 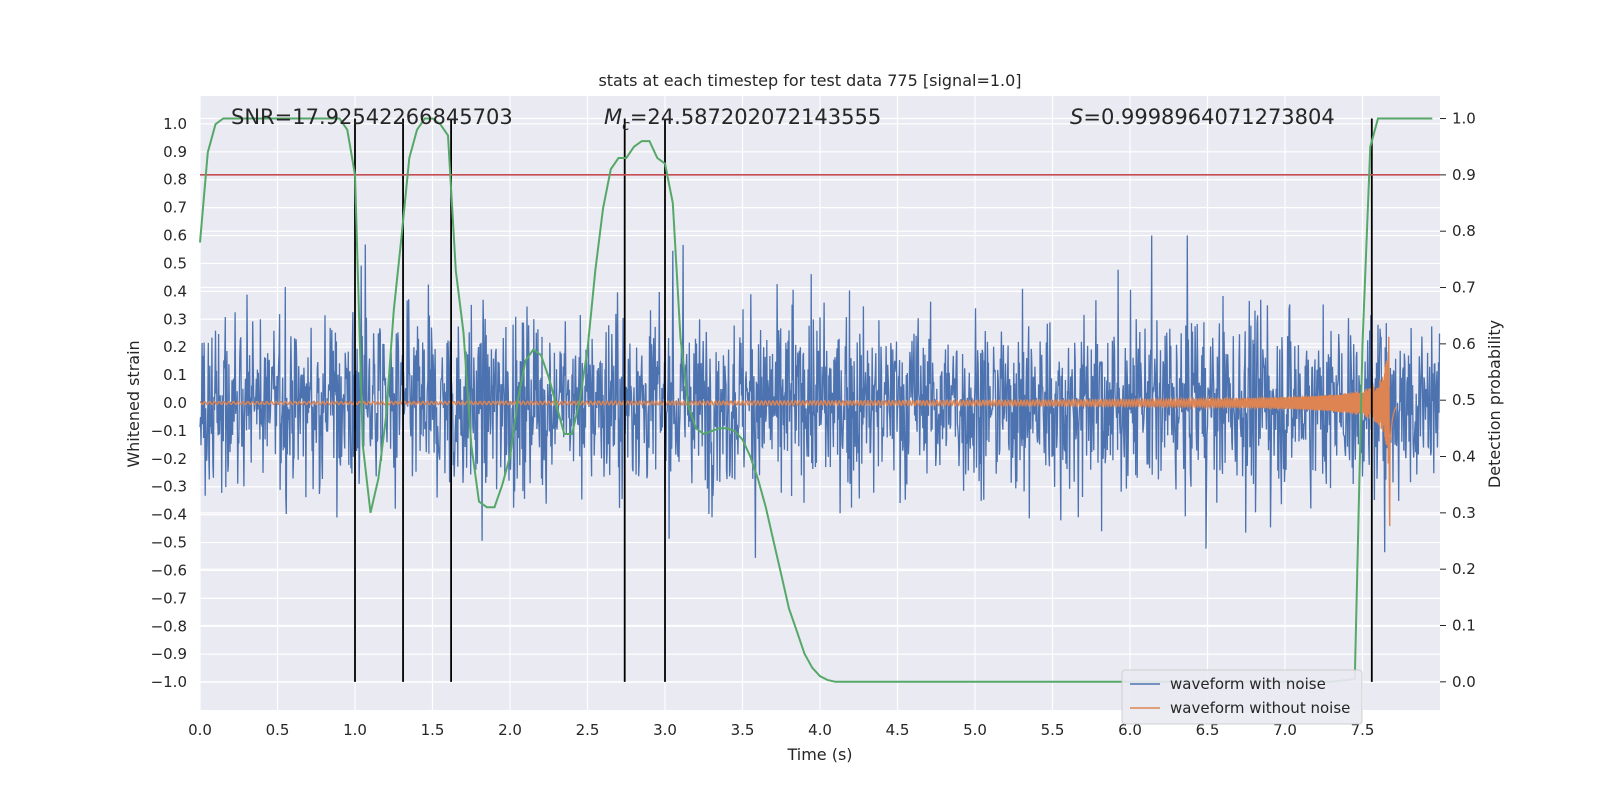 I want to click on x-axis-label: Time (s), so click(x=819, y=754).